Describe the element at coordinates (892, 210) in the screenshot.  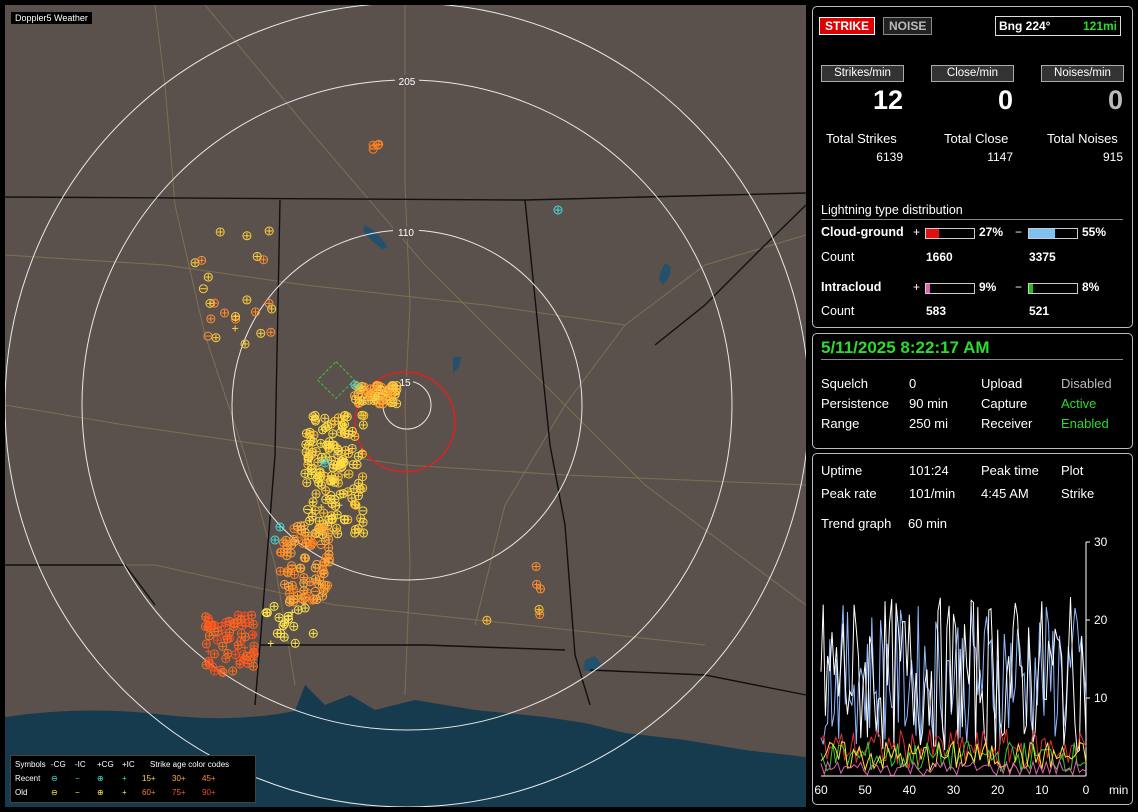
I see `distribution-title: Lightning type distribution` at that location.